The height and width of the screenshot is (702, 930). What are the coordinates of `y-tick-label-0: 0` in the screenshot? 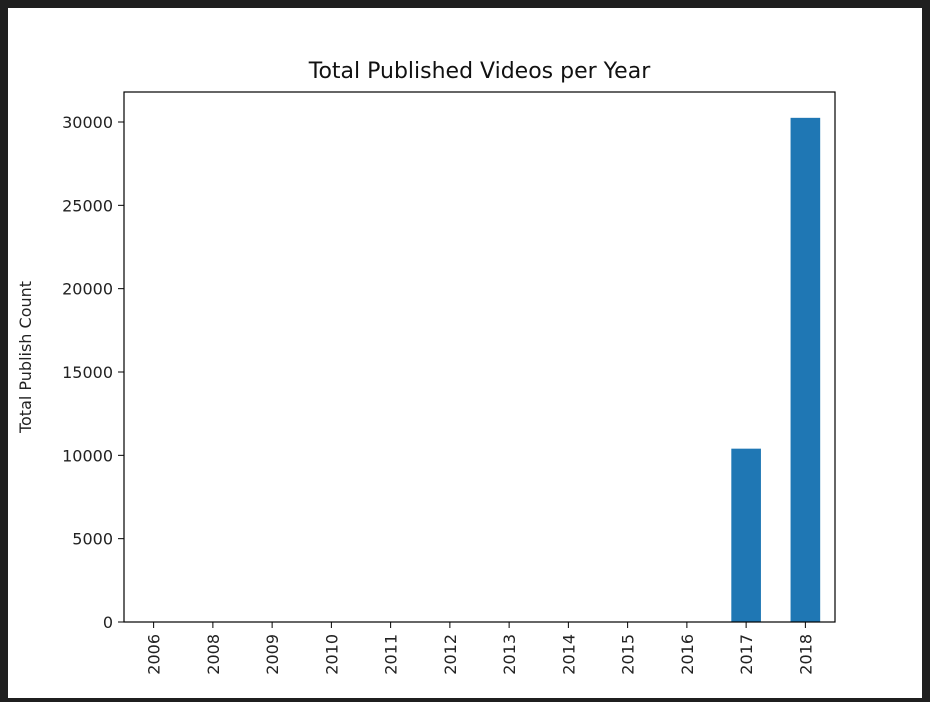 It's located at (108, 622).